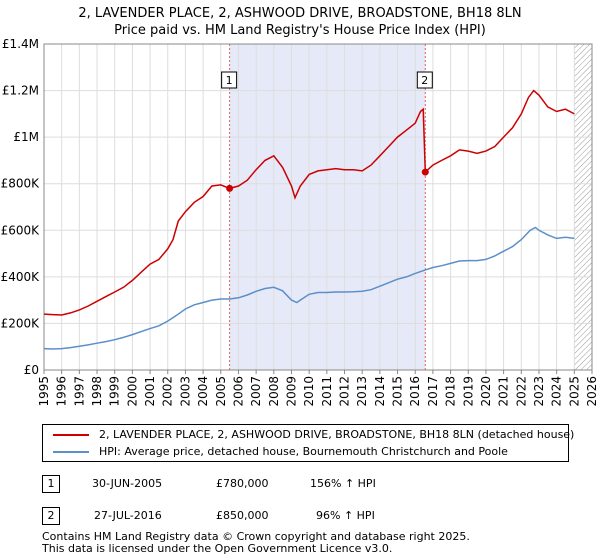  What do you see at coordinates (21, 184) in the screenshot?
I see `y-tick-label: £800K` at bounding box center [21, 184].